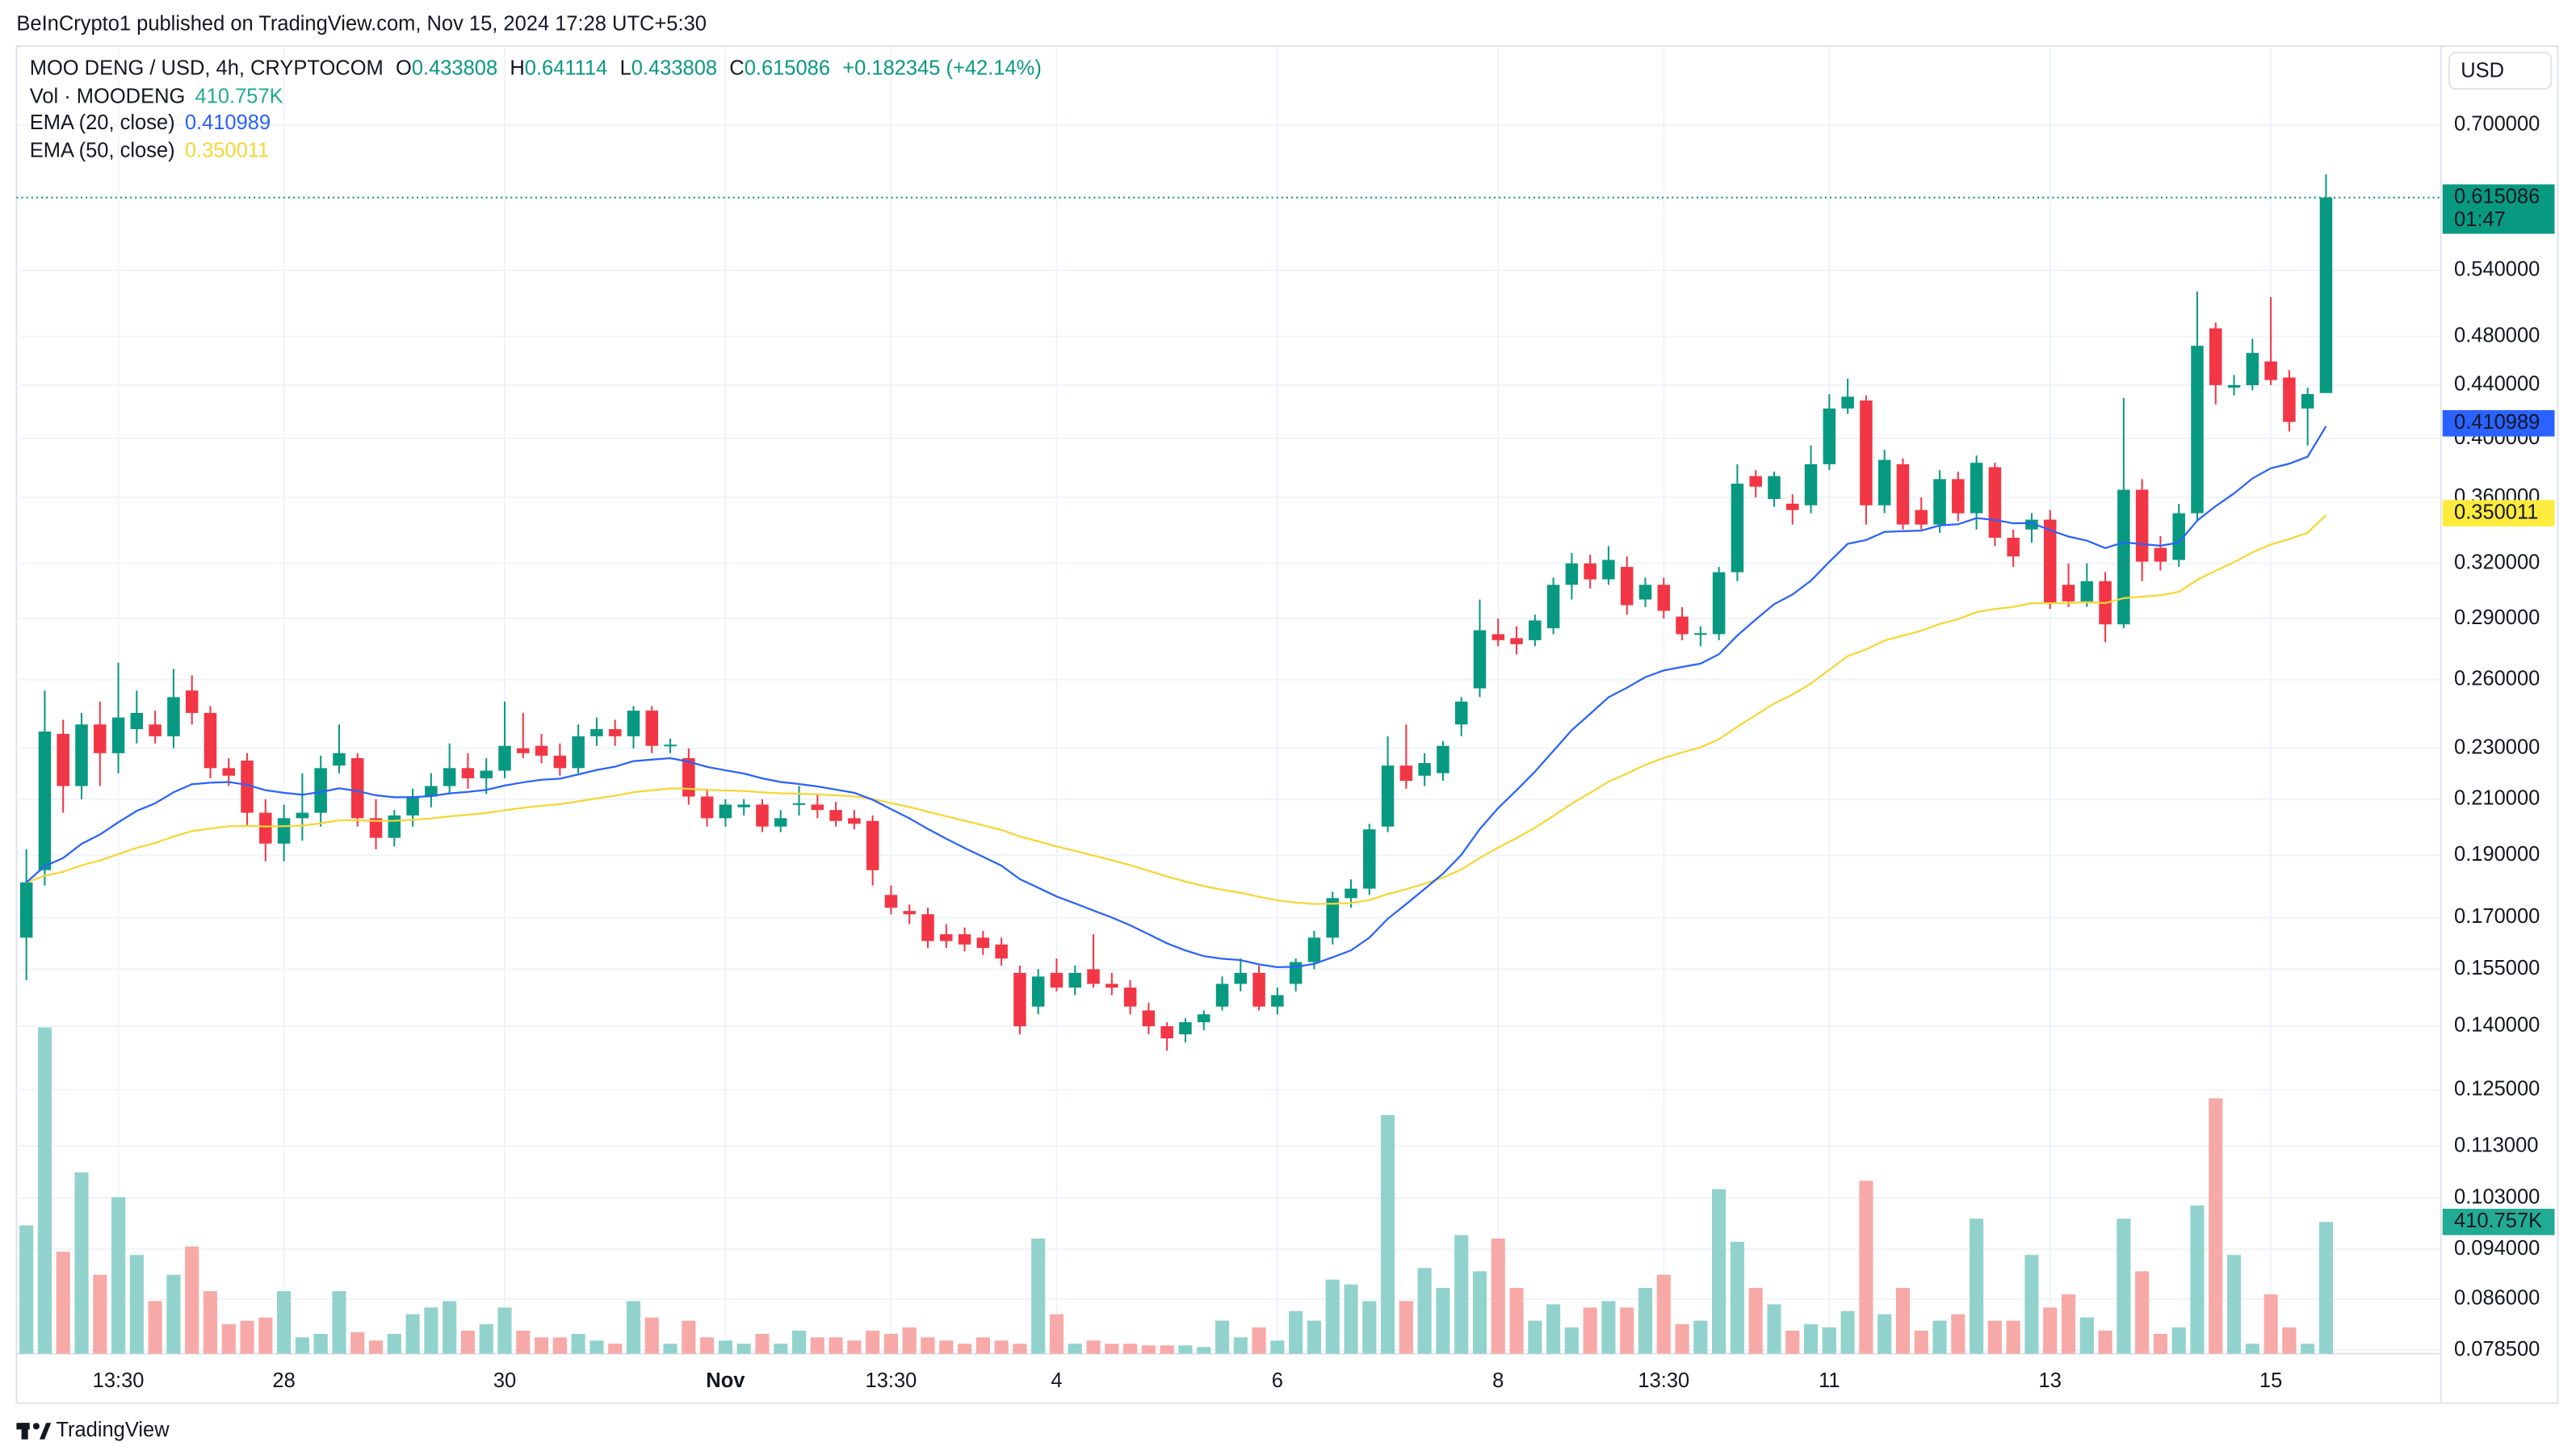 The width and height of the screenshot is (2576, 1455). Describe the element at coordinates (2497, 124) in the screenshot. I see `y-tick-label: 0.700000` at that location.